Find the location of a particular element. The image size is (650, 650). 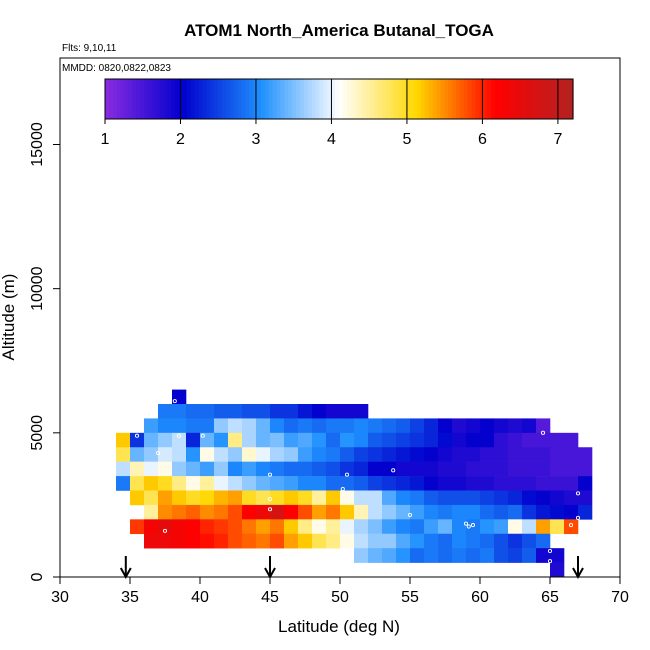

colorbar-tick-label: 6 is located at coordinates (482, 139).